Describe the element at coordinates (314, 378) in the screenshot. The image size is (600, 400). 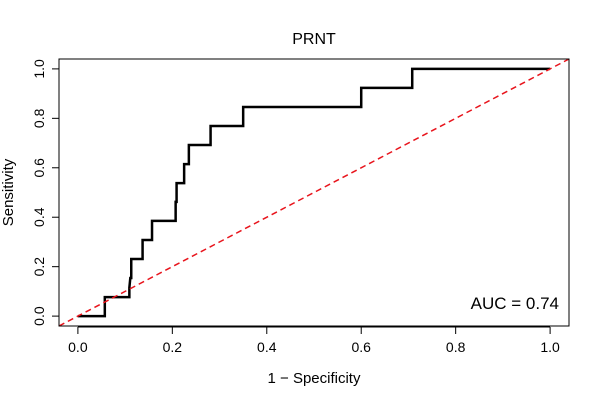
I see `x-axis-label: 1 − Specificity` at that location.